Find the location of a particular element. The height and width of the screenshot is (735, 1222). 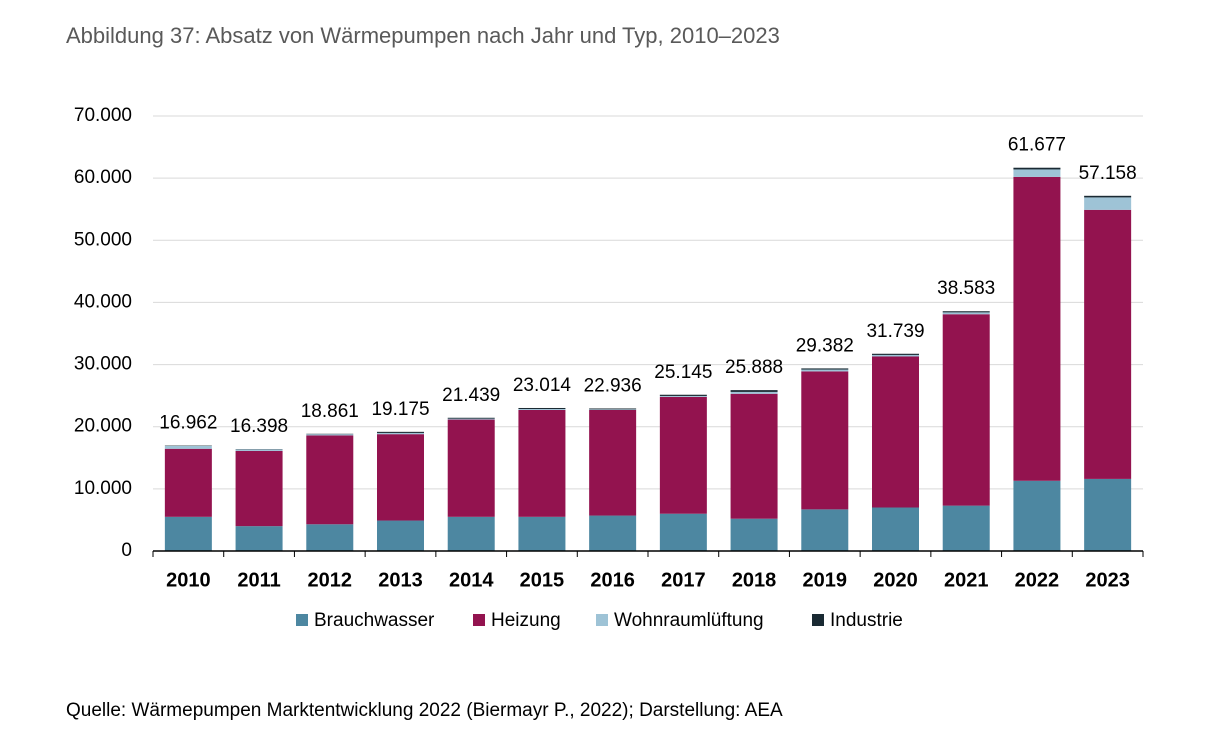

y-tick-label: 30.000 is located at coordinates (103, 364).